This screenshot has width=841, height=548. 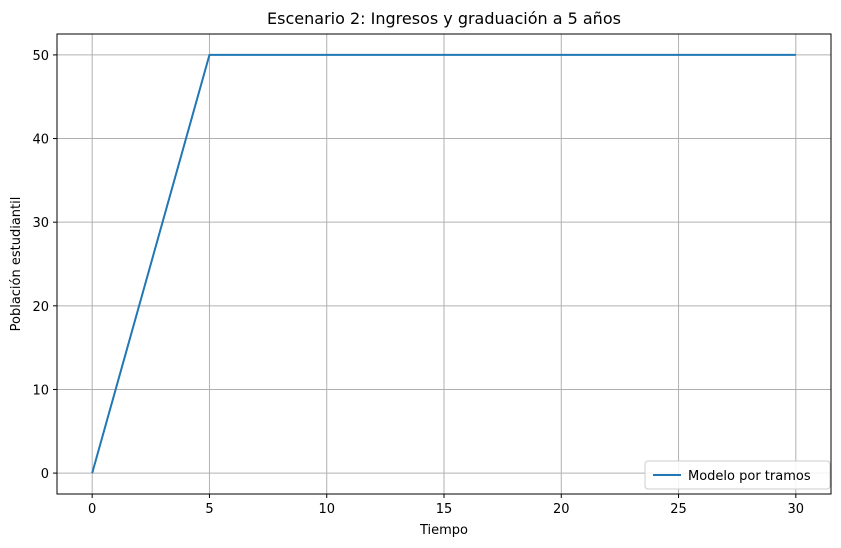 What do you see at coordinates (40, 307) in the screenshot?
I see `y-tick-label: 20` at bounding box center [40, 307].